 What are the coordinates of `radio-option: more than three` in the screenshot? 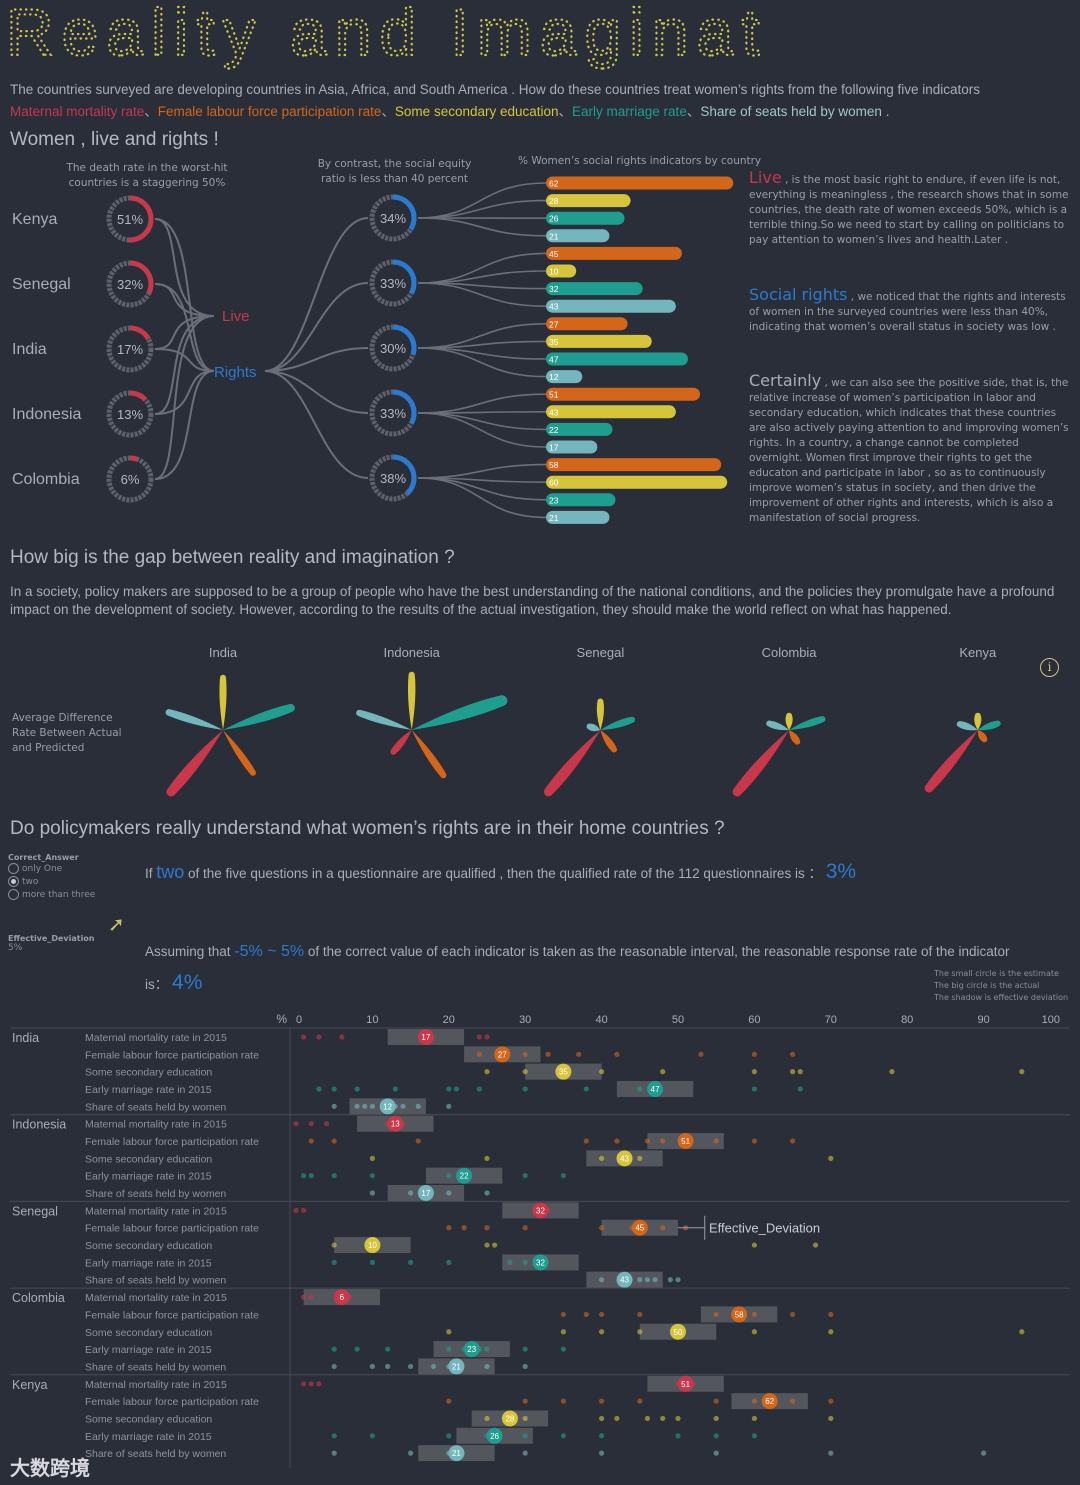 It's located at (51, 894).